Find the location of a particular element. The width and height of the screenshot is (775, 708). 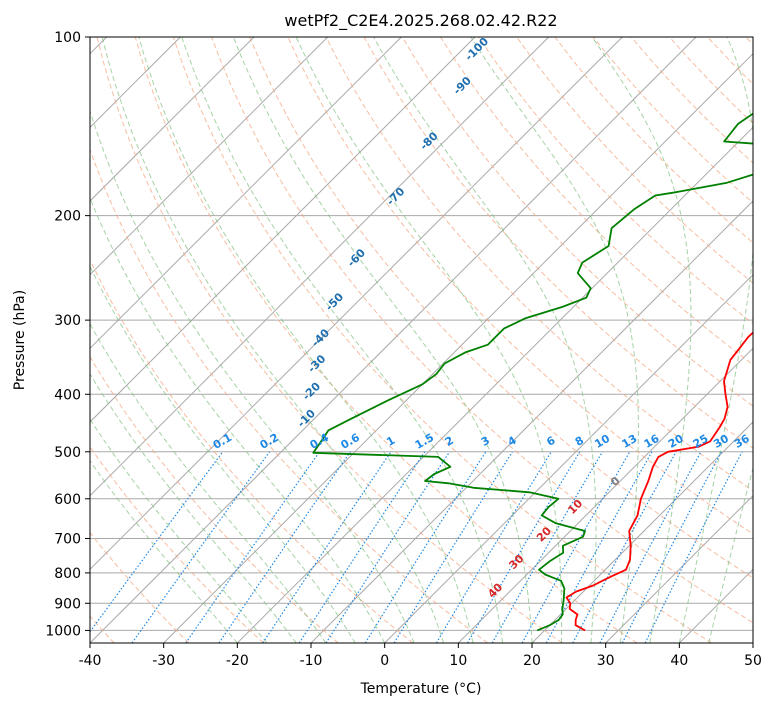

x-tick-label: -40 is located at coordinates (90, 661).